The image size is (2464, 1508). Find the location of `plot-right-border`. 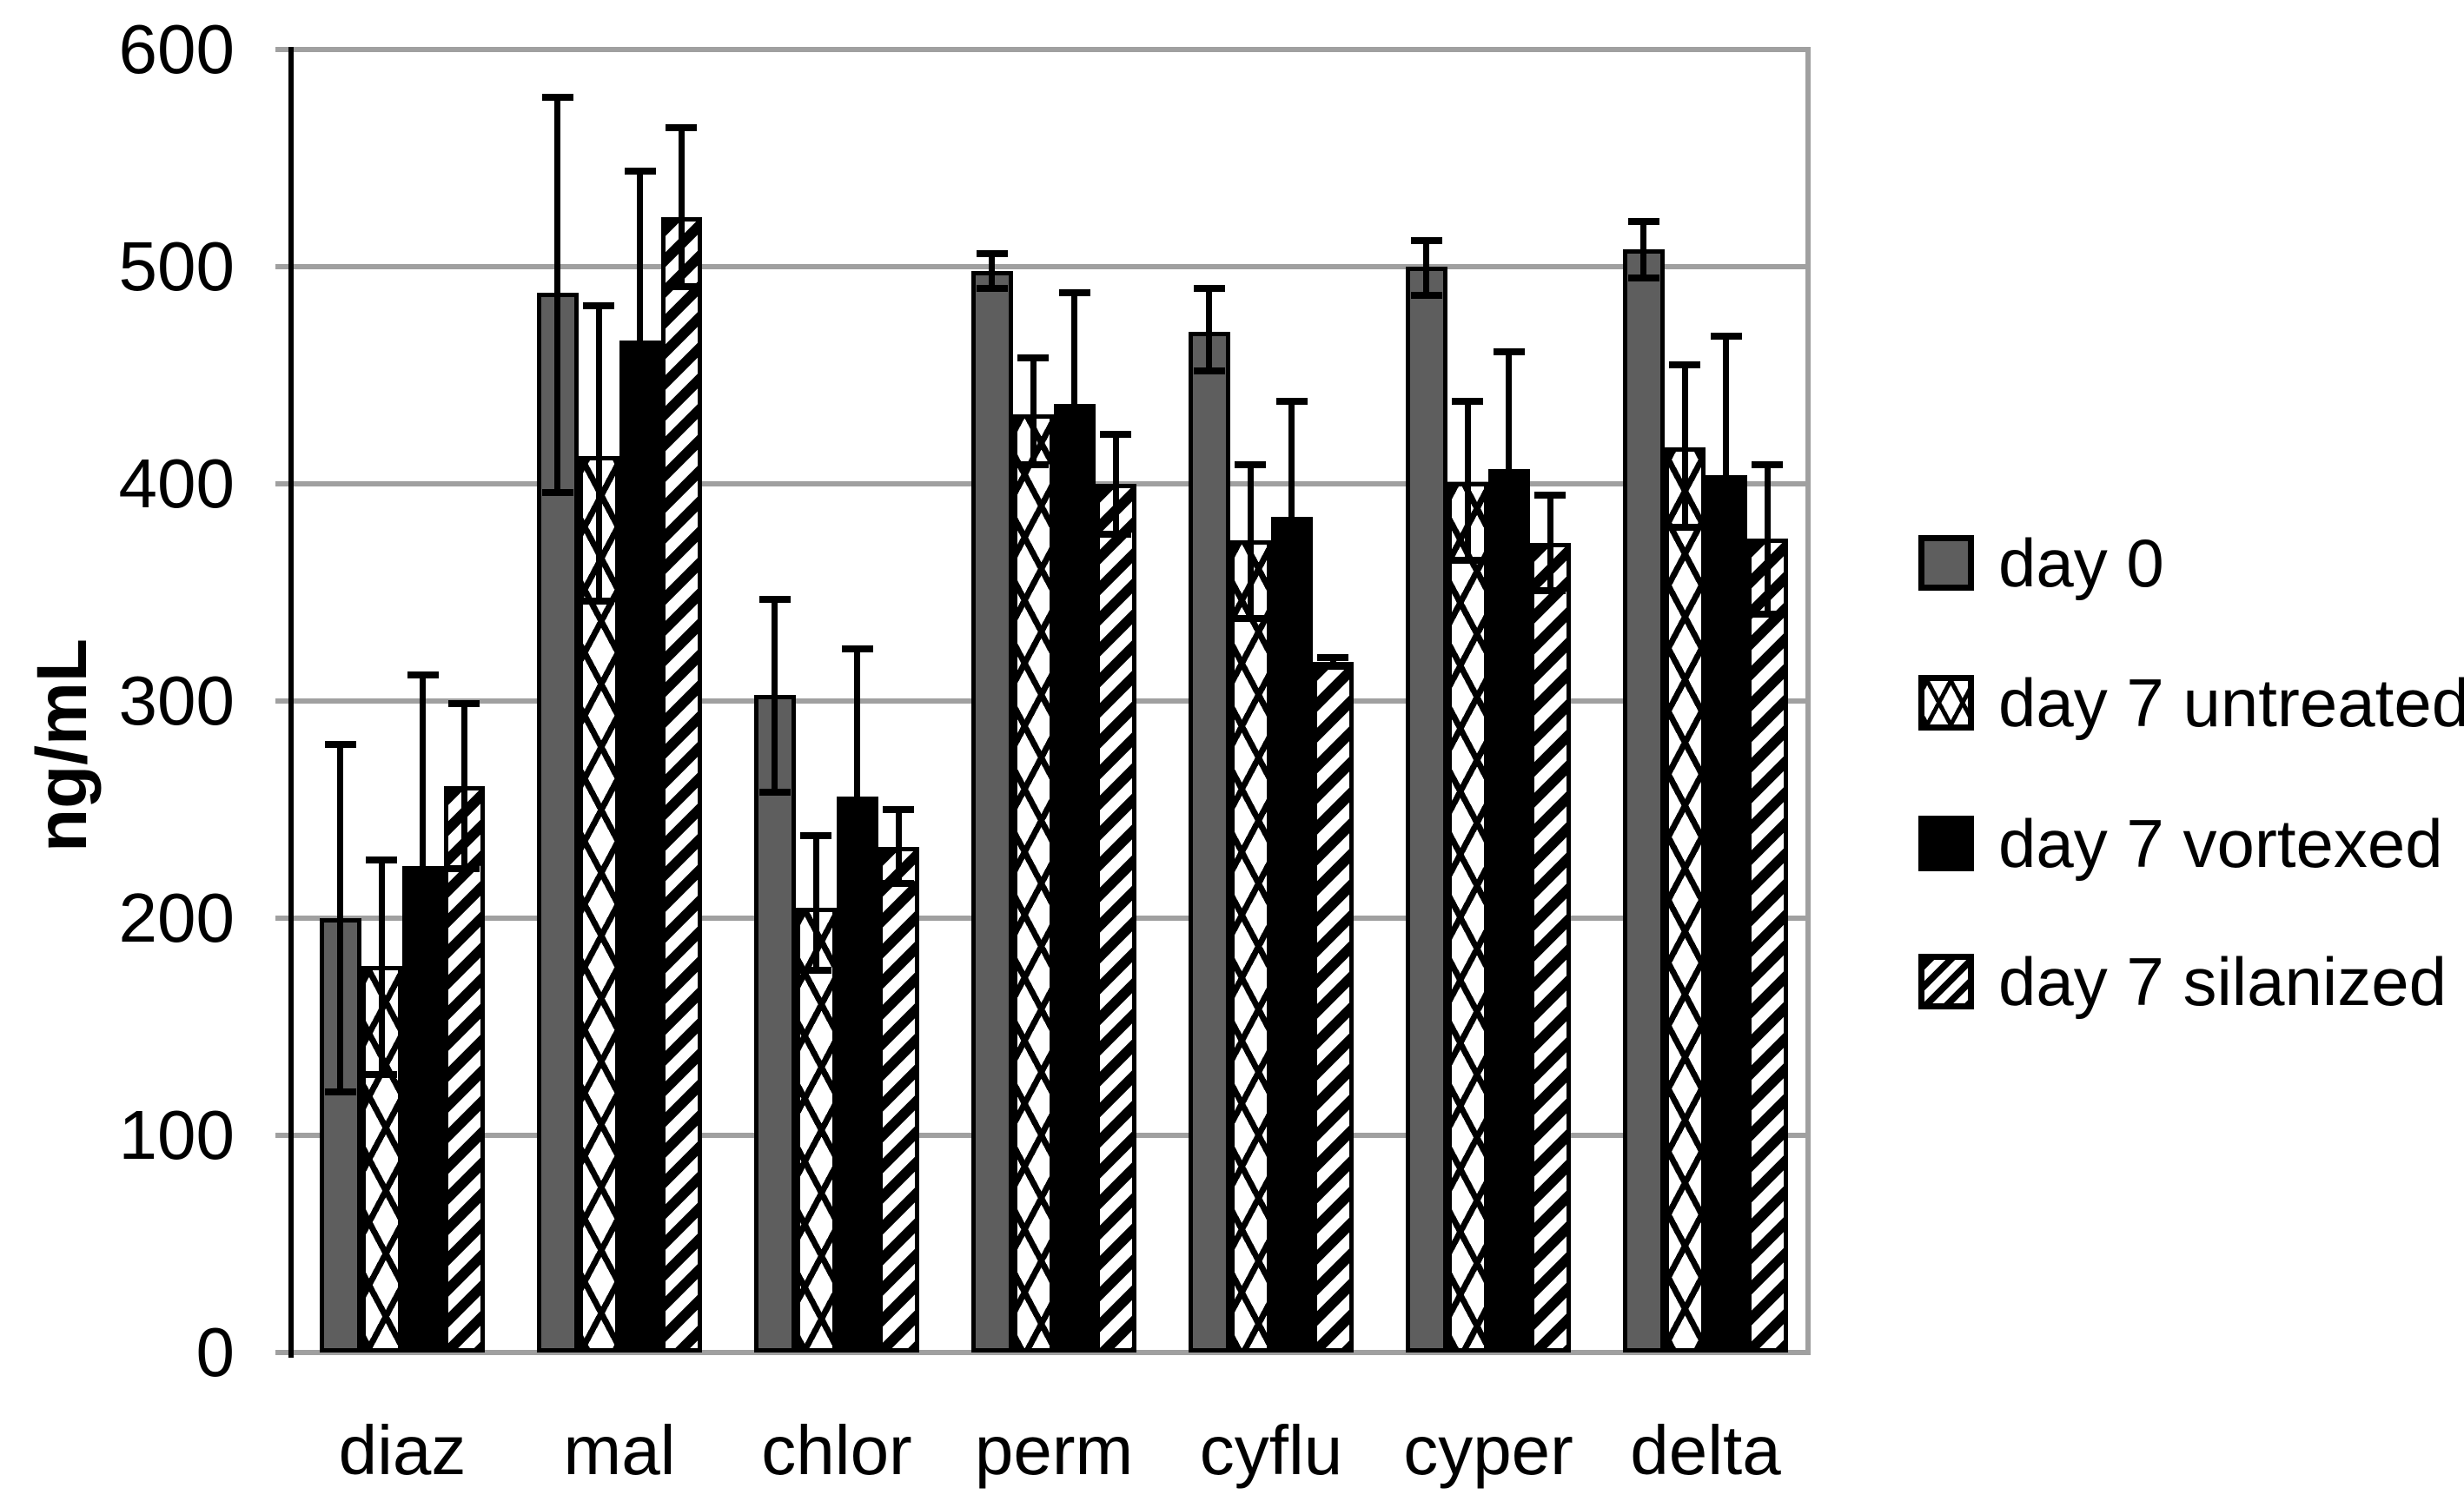

plot-right-border is located at coordinates (1808, 701).